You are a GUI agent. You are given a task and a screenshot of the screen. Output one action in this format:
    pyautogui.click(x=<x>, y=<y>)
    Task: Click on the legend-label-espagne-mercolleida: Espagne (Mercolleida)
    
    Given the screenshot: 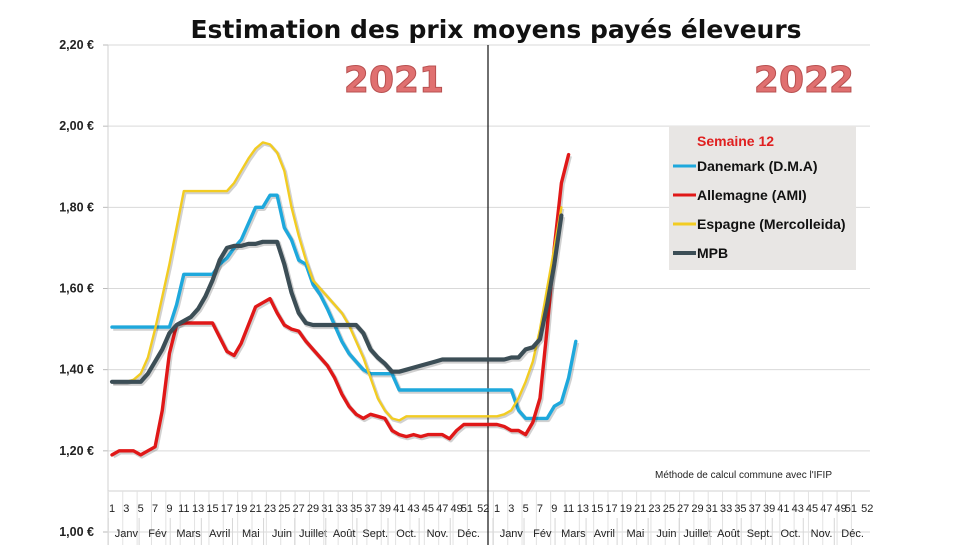 What is the action you would take?
    pyautogui.click(x=771, y=224)
    